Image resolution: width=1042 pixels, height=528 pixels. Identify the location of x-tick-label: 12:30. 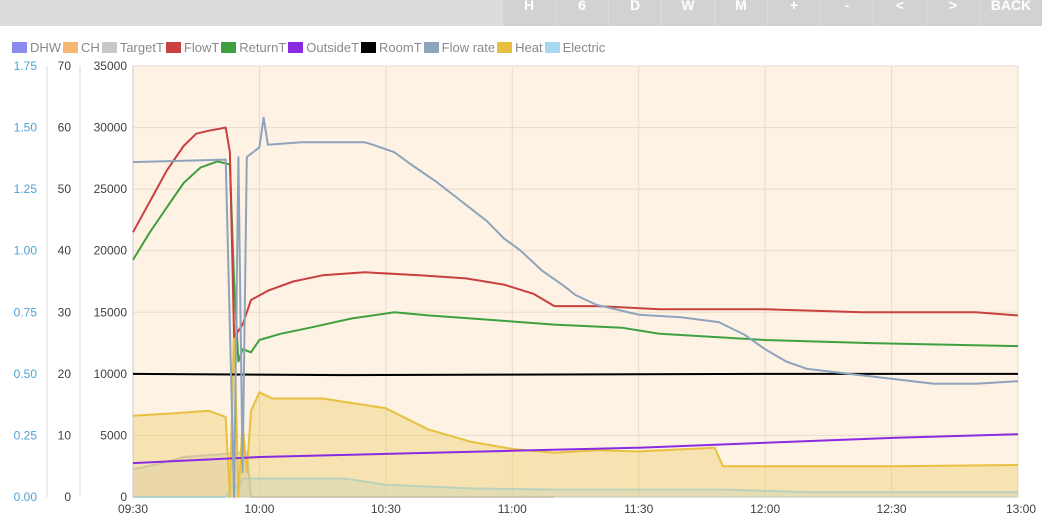
(892, 509).